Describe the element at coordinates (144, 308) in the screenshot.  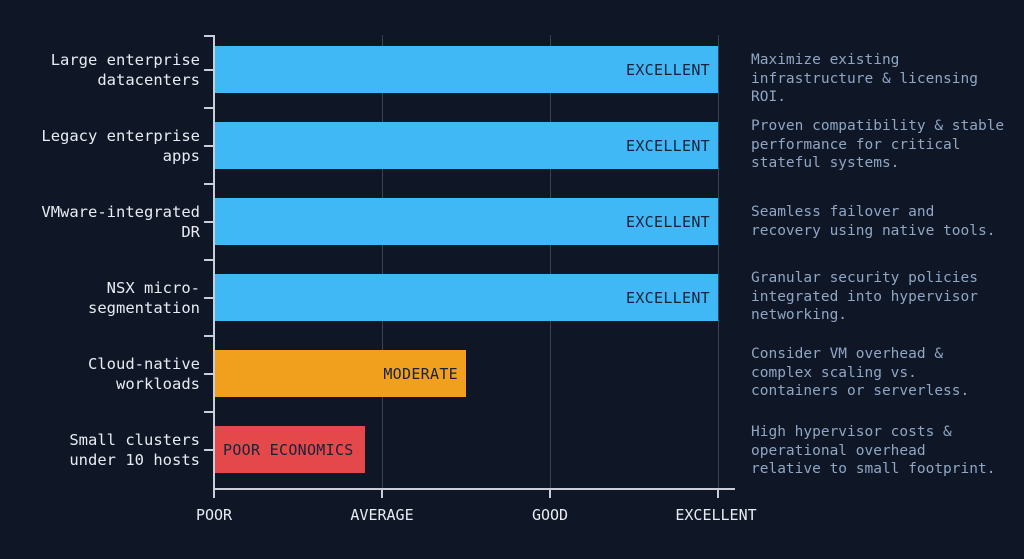
I see `category-label-line: segmentation` at that location.